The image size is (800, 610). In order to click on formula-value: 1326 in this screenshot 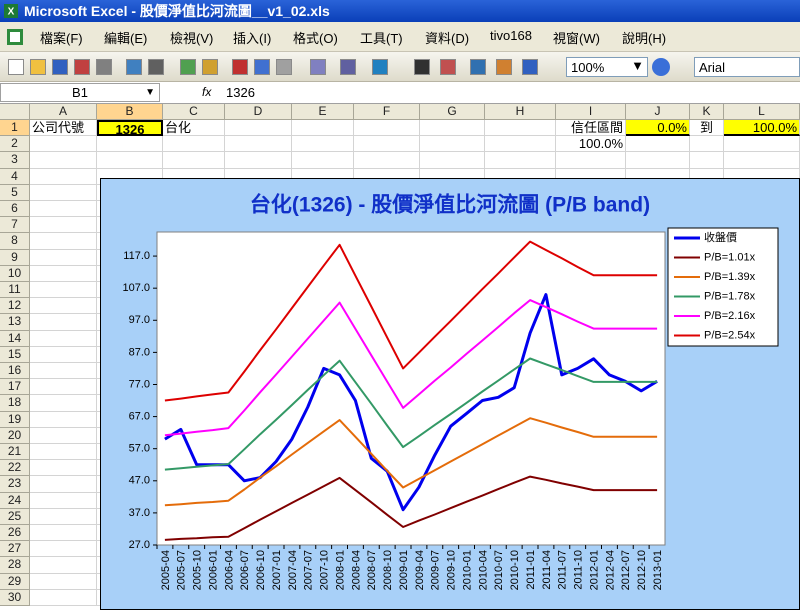, I will do `click(240, 92)`.